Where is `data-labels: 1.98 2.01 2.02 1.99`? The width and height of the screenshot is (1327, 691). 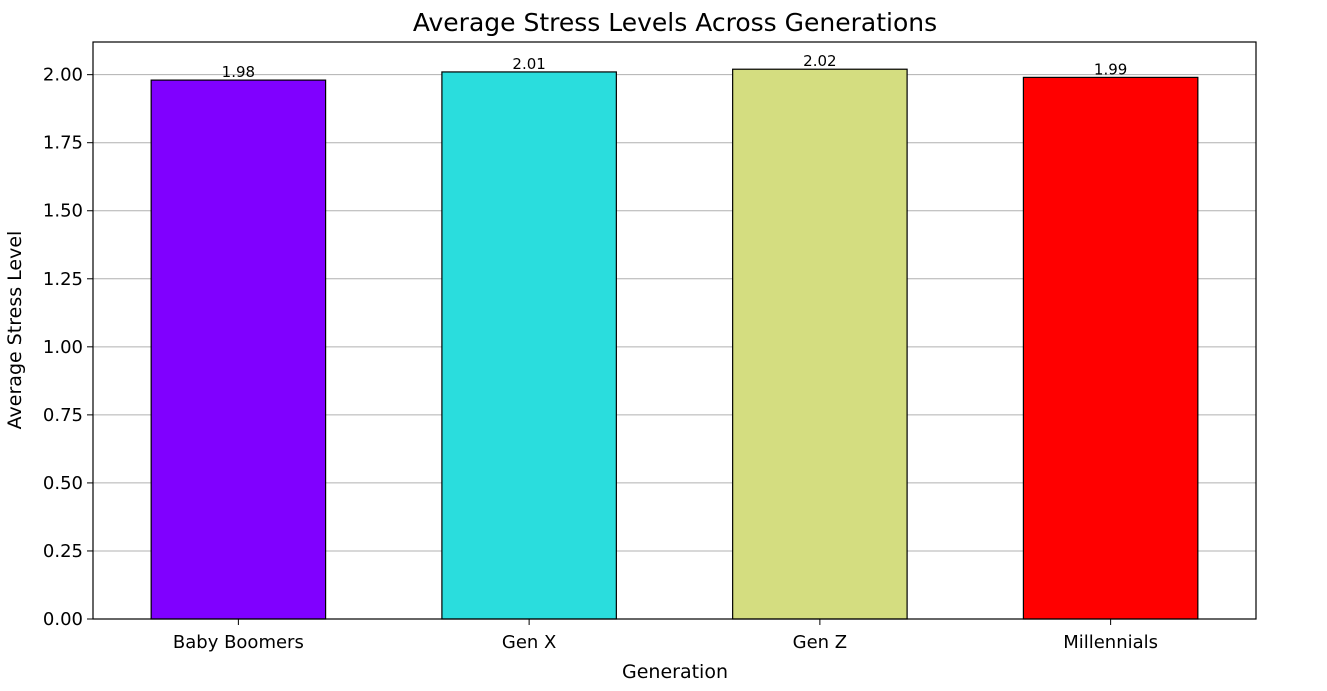
data-labels: 1.98 2.01 2.02 1.99 is located at coordinates (675, 66).